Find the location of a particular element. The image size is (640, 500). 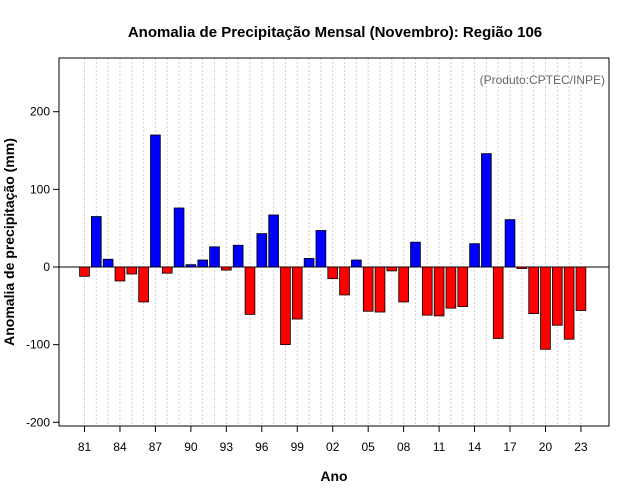

bar-2004 is located at coordinates (356, 263).